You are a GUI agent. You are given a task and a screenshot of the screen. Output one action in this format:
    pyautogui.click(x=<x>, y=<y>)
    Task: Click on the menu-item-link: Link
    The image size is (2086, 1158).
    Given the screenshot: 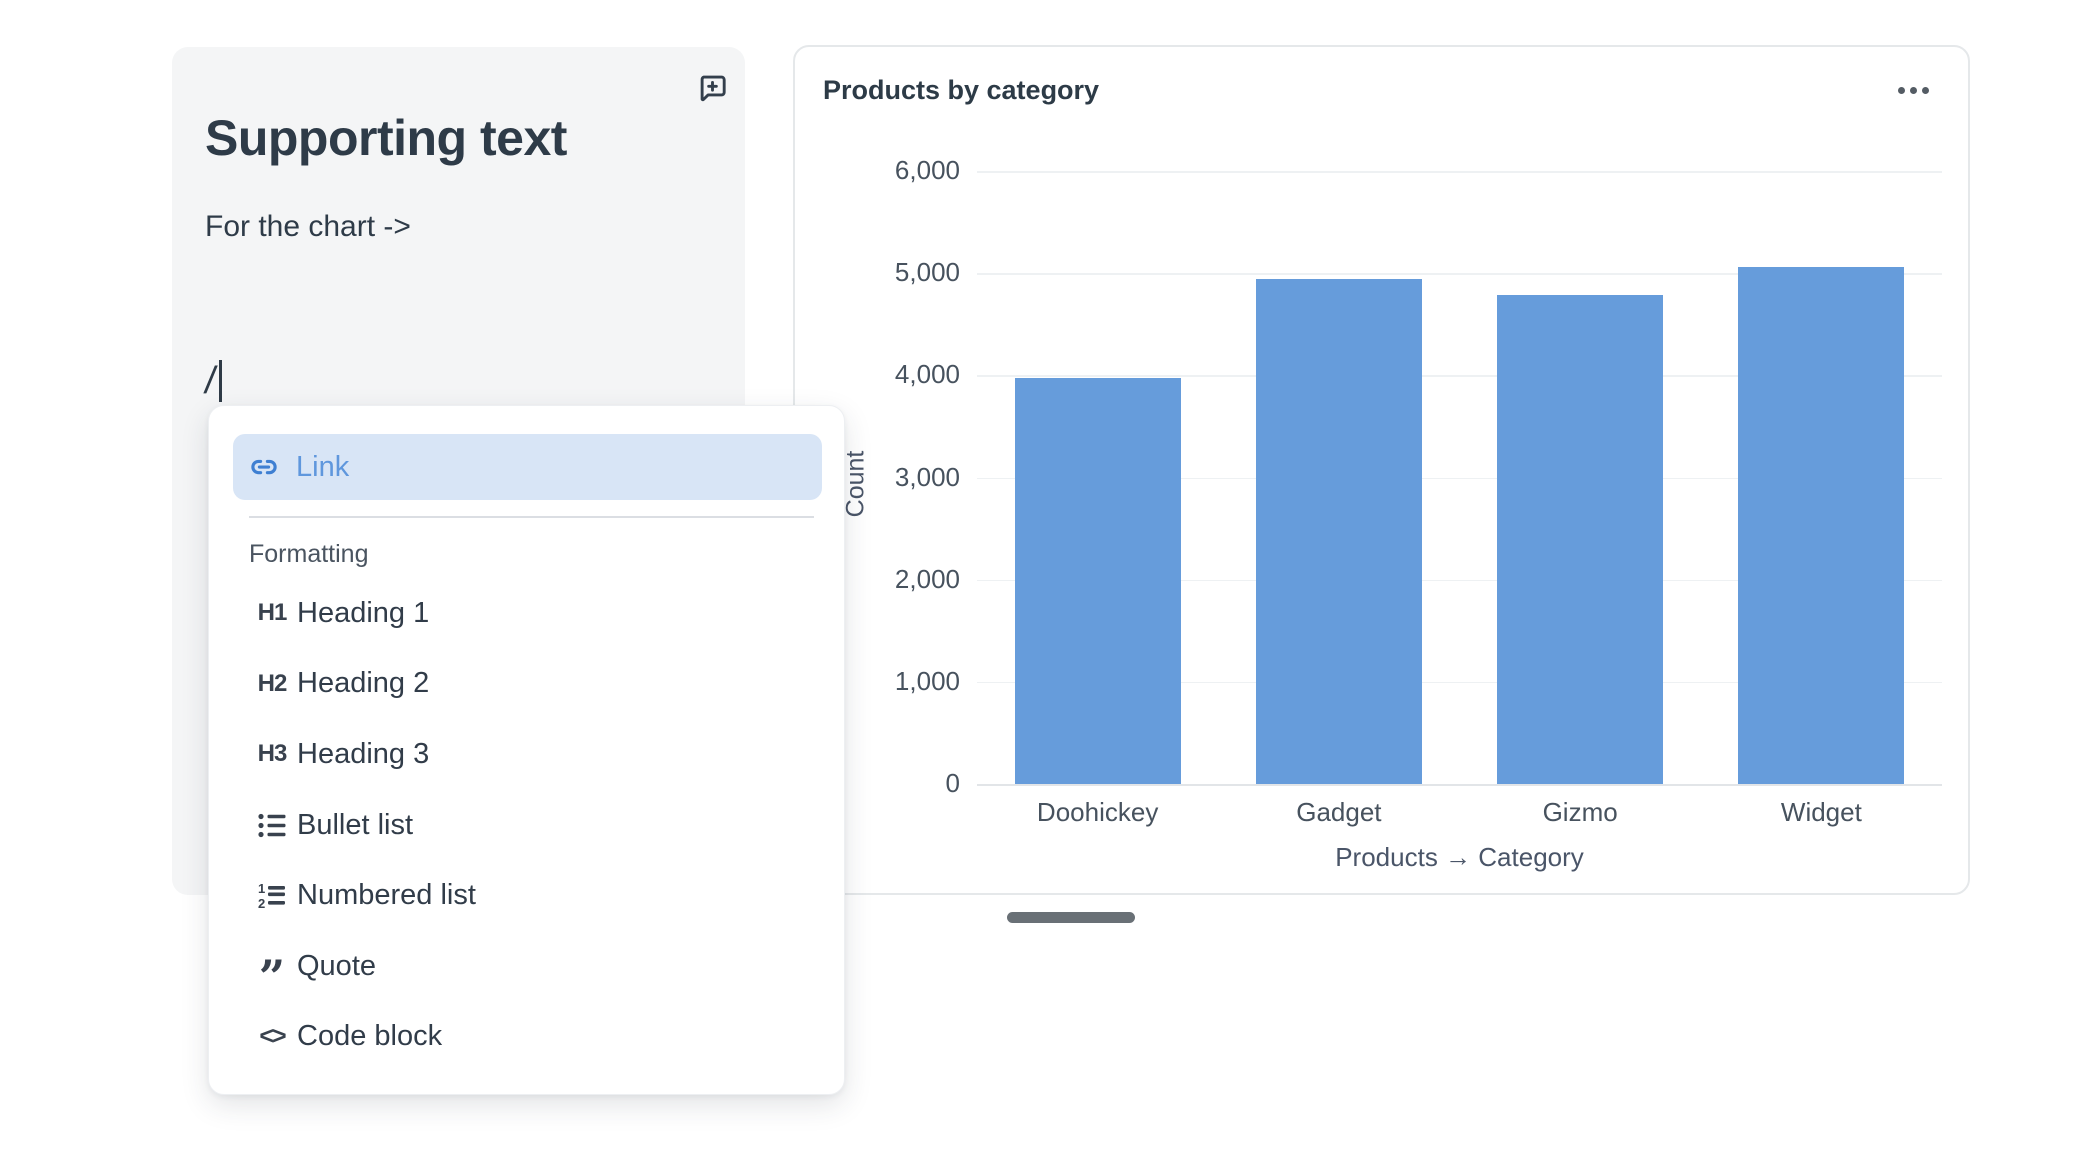 What is the action you would take?
    pyautogui.click(x=527, y=467)
    